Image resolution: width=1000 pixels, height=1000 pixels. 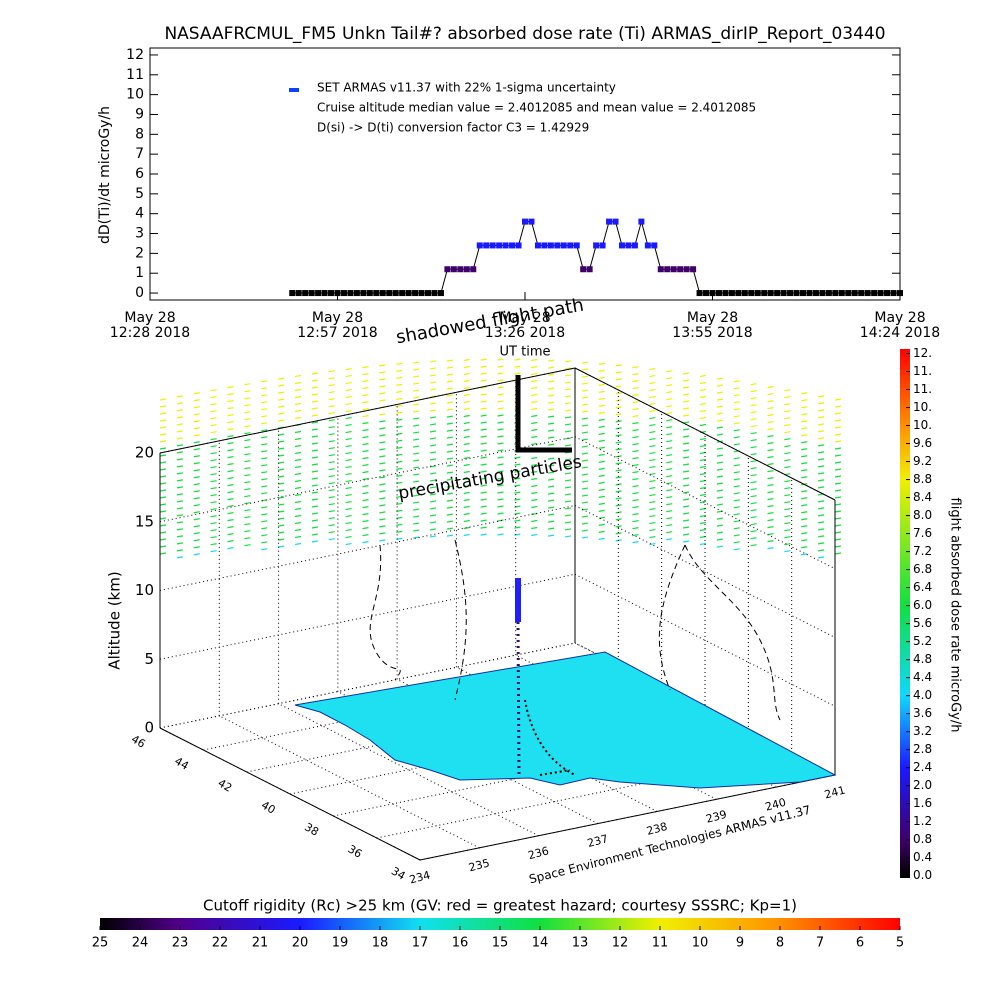 What do you see at coordinates (922, 767) in the screenshot?
I see `colorbar-tick-label: 2.4` at bounding box center [922, 767].